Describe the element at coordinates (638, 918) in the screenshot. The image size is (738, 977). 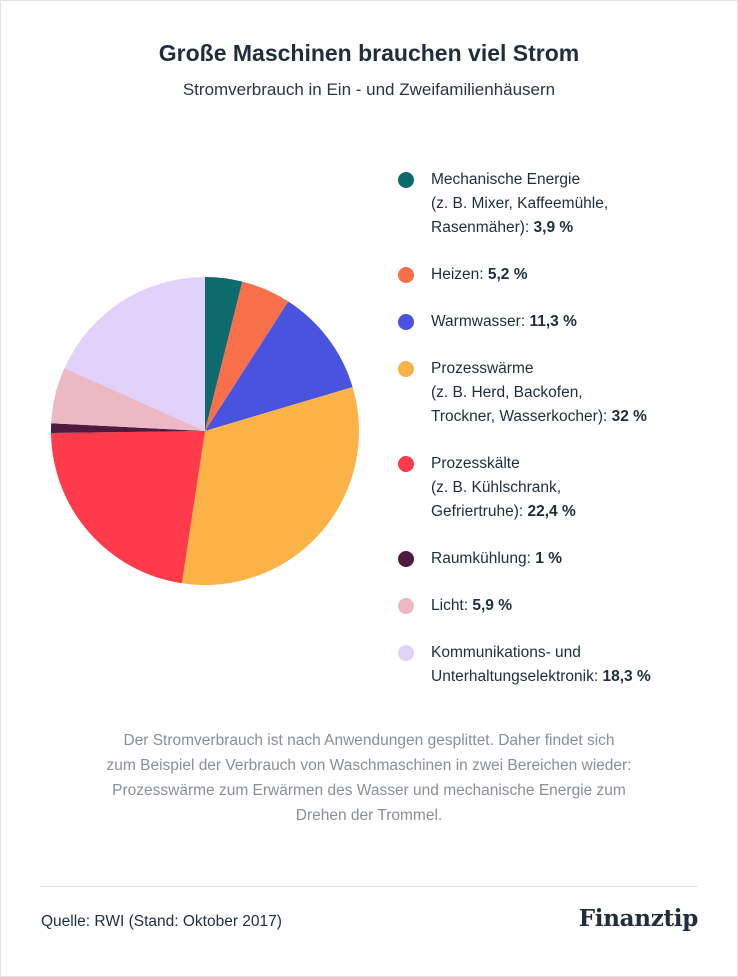
I see `finanztip-logo: Finanztip` at that location.